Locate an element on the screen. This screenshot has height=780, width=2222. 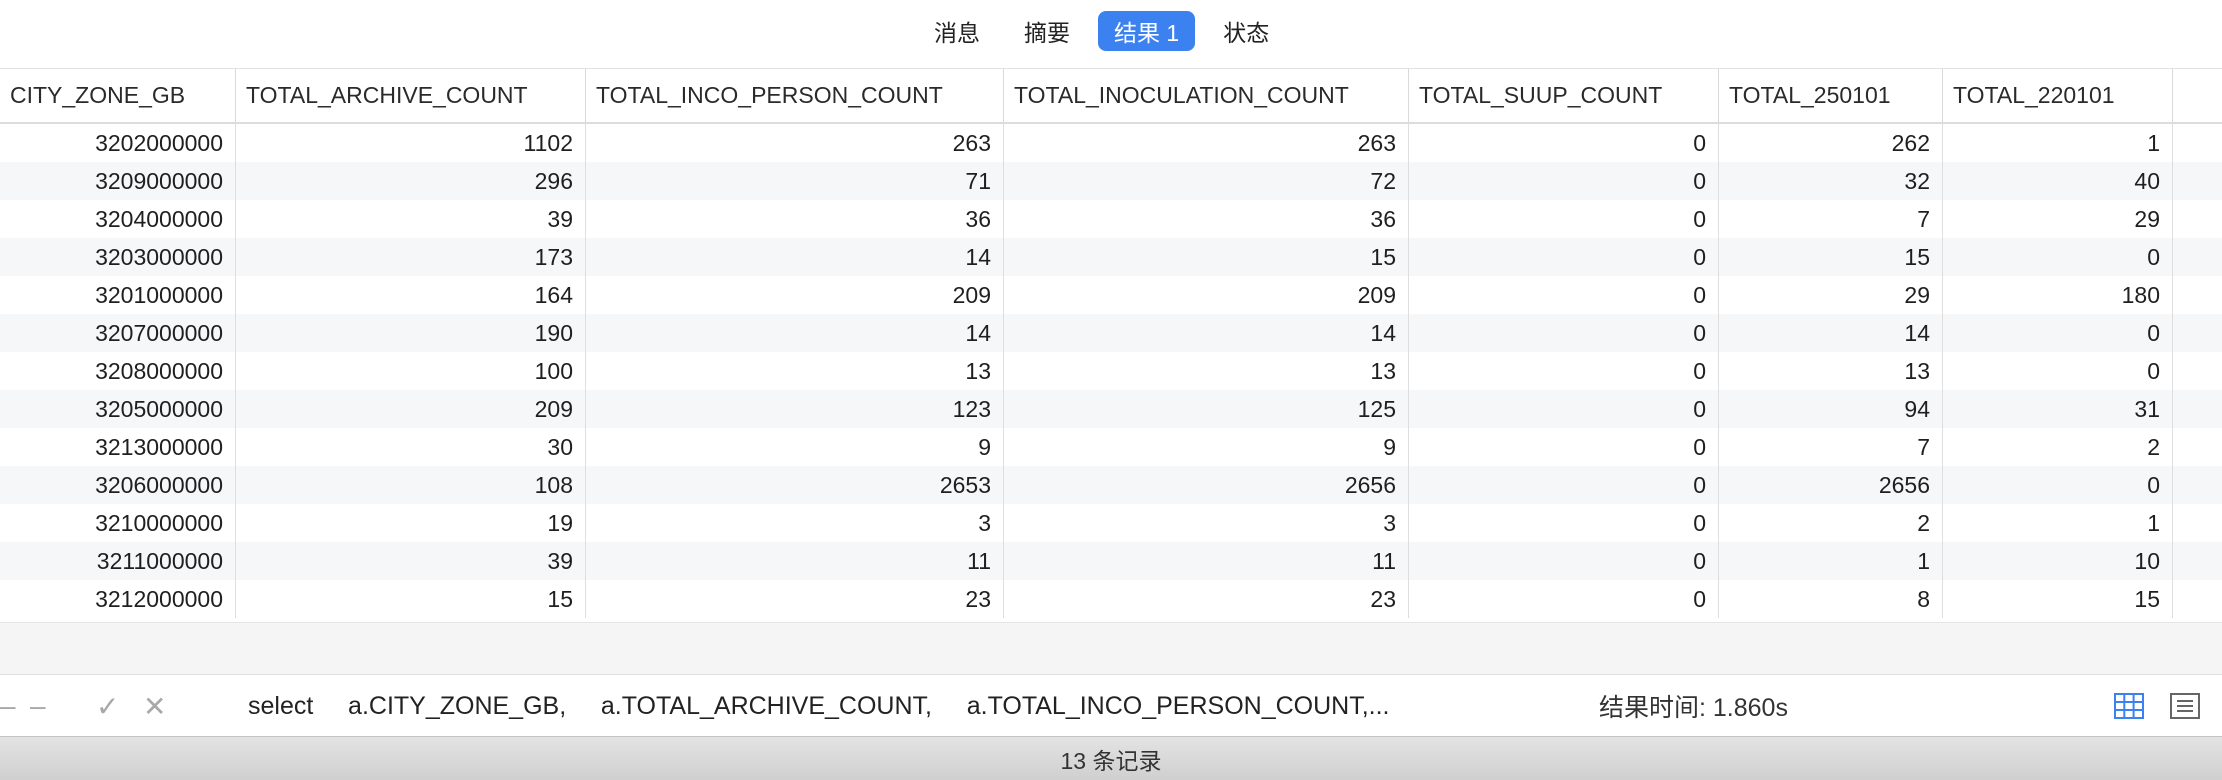
cell-total-inco-person-count: 209 is located at coordinates (795, 295).